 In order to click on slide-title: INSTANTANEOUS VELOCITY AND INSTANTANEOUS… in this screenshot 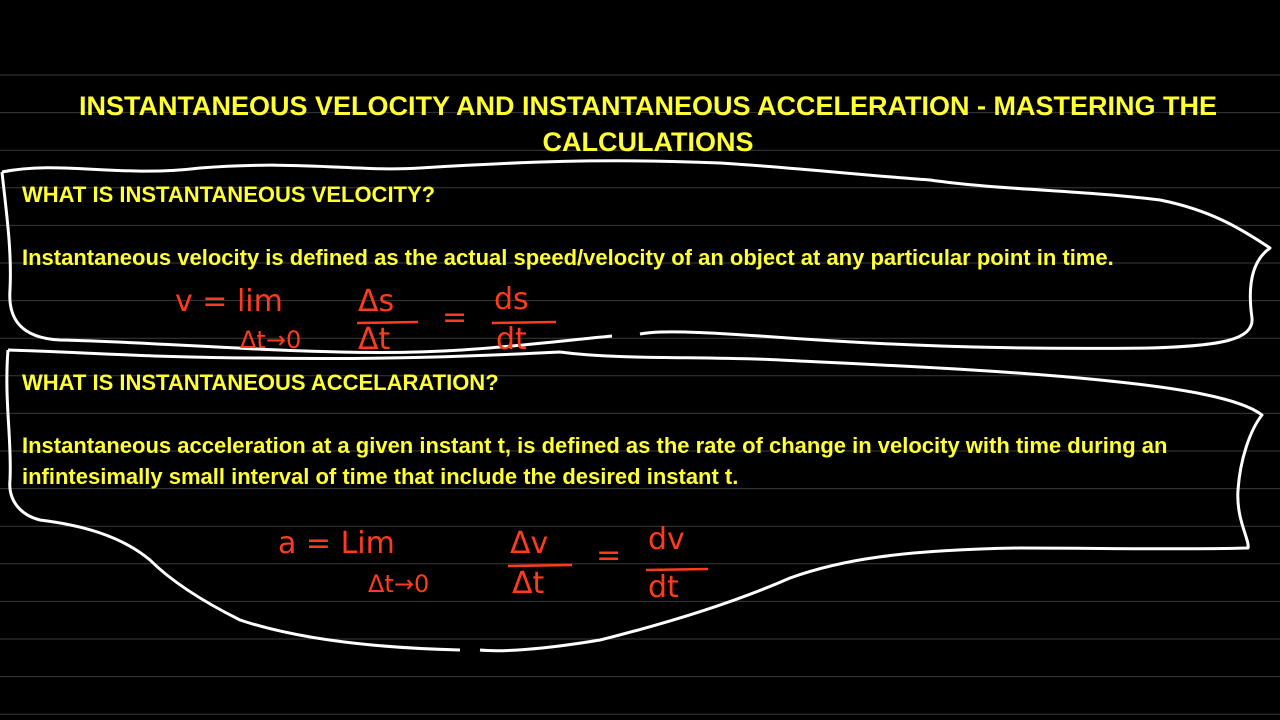, I will do `click(647, 124)`.